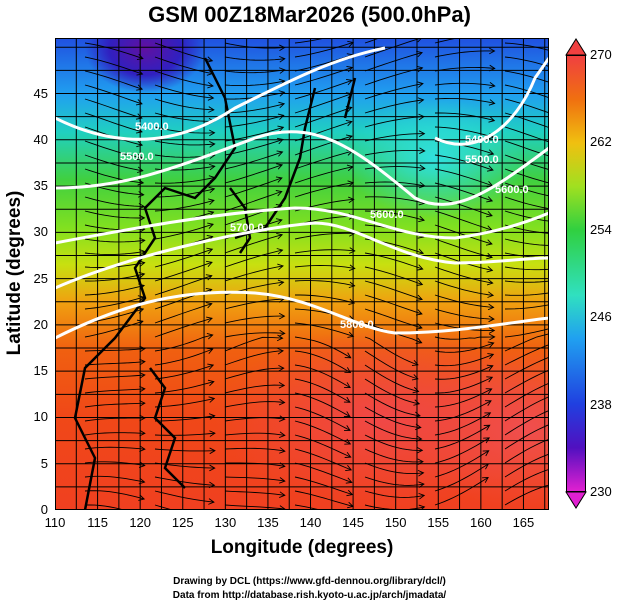  I want to click on contour-label: 5600.0, so click(512, 190).